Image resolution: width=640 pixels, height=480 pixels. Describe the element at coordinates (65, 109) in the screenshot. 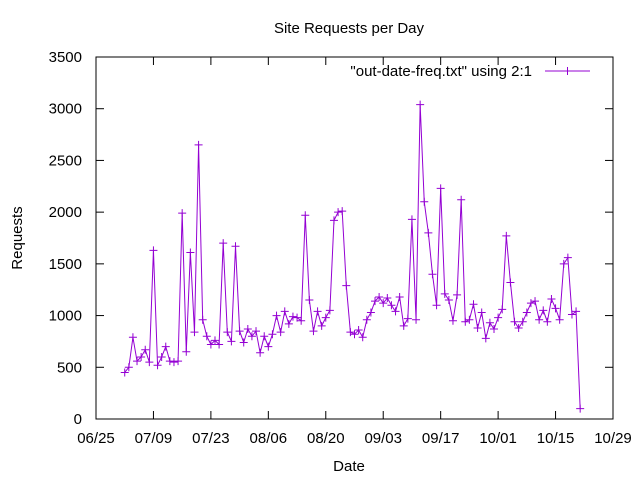

I see `y-tick-label: 3000` at that location.